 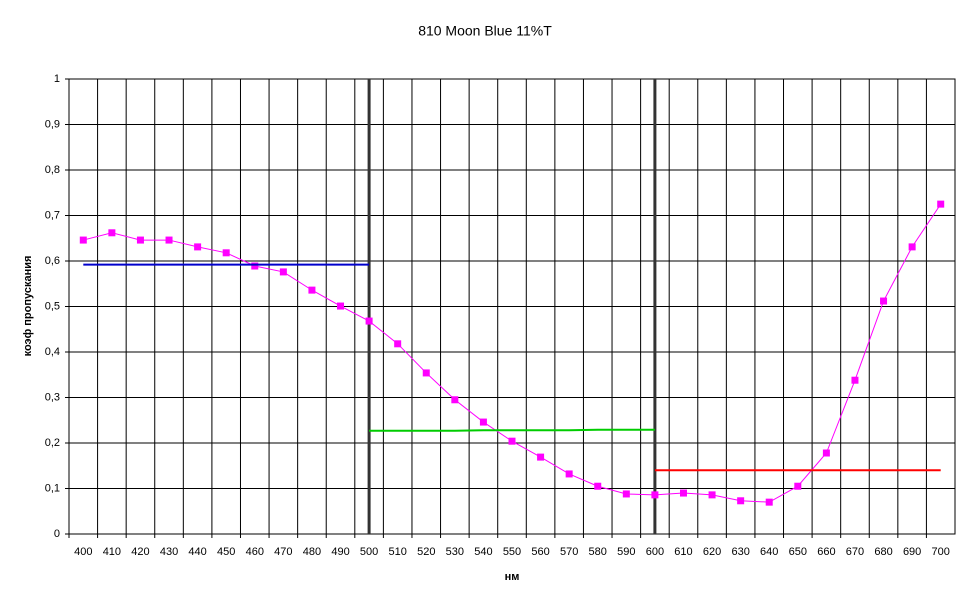 I want to click on x-tick-label: 490, so click(x=340, y=552).